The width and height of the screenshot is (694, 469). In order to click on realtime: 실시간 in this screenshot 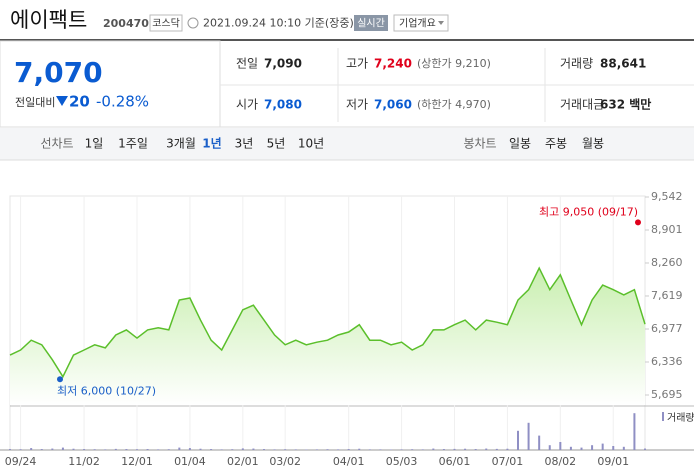, I will do `click(371, 24)`.